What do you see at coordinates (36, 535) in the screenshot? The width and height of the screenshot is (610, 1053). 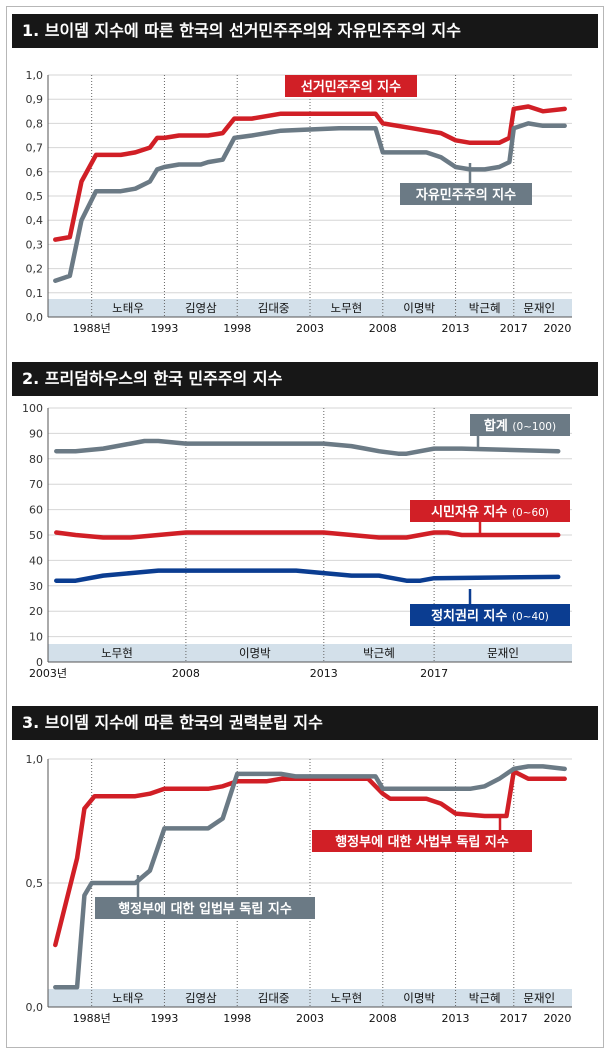 I see `y-tick-label: 50` at bounding box center [36, 535].